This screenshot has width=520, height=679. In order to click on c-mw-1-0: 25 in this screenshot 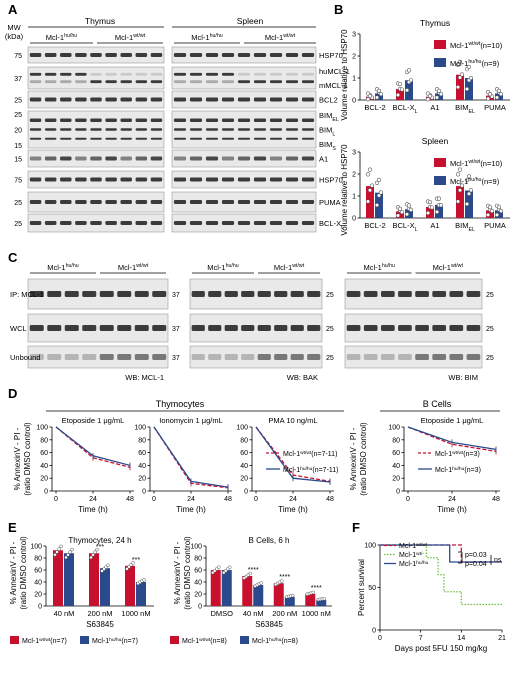, I will do `click(330, 295)`.